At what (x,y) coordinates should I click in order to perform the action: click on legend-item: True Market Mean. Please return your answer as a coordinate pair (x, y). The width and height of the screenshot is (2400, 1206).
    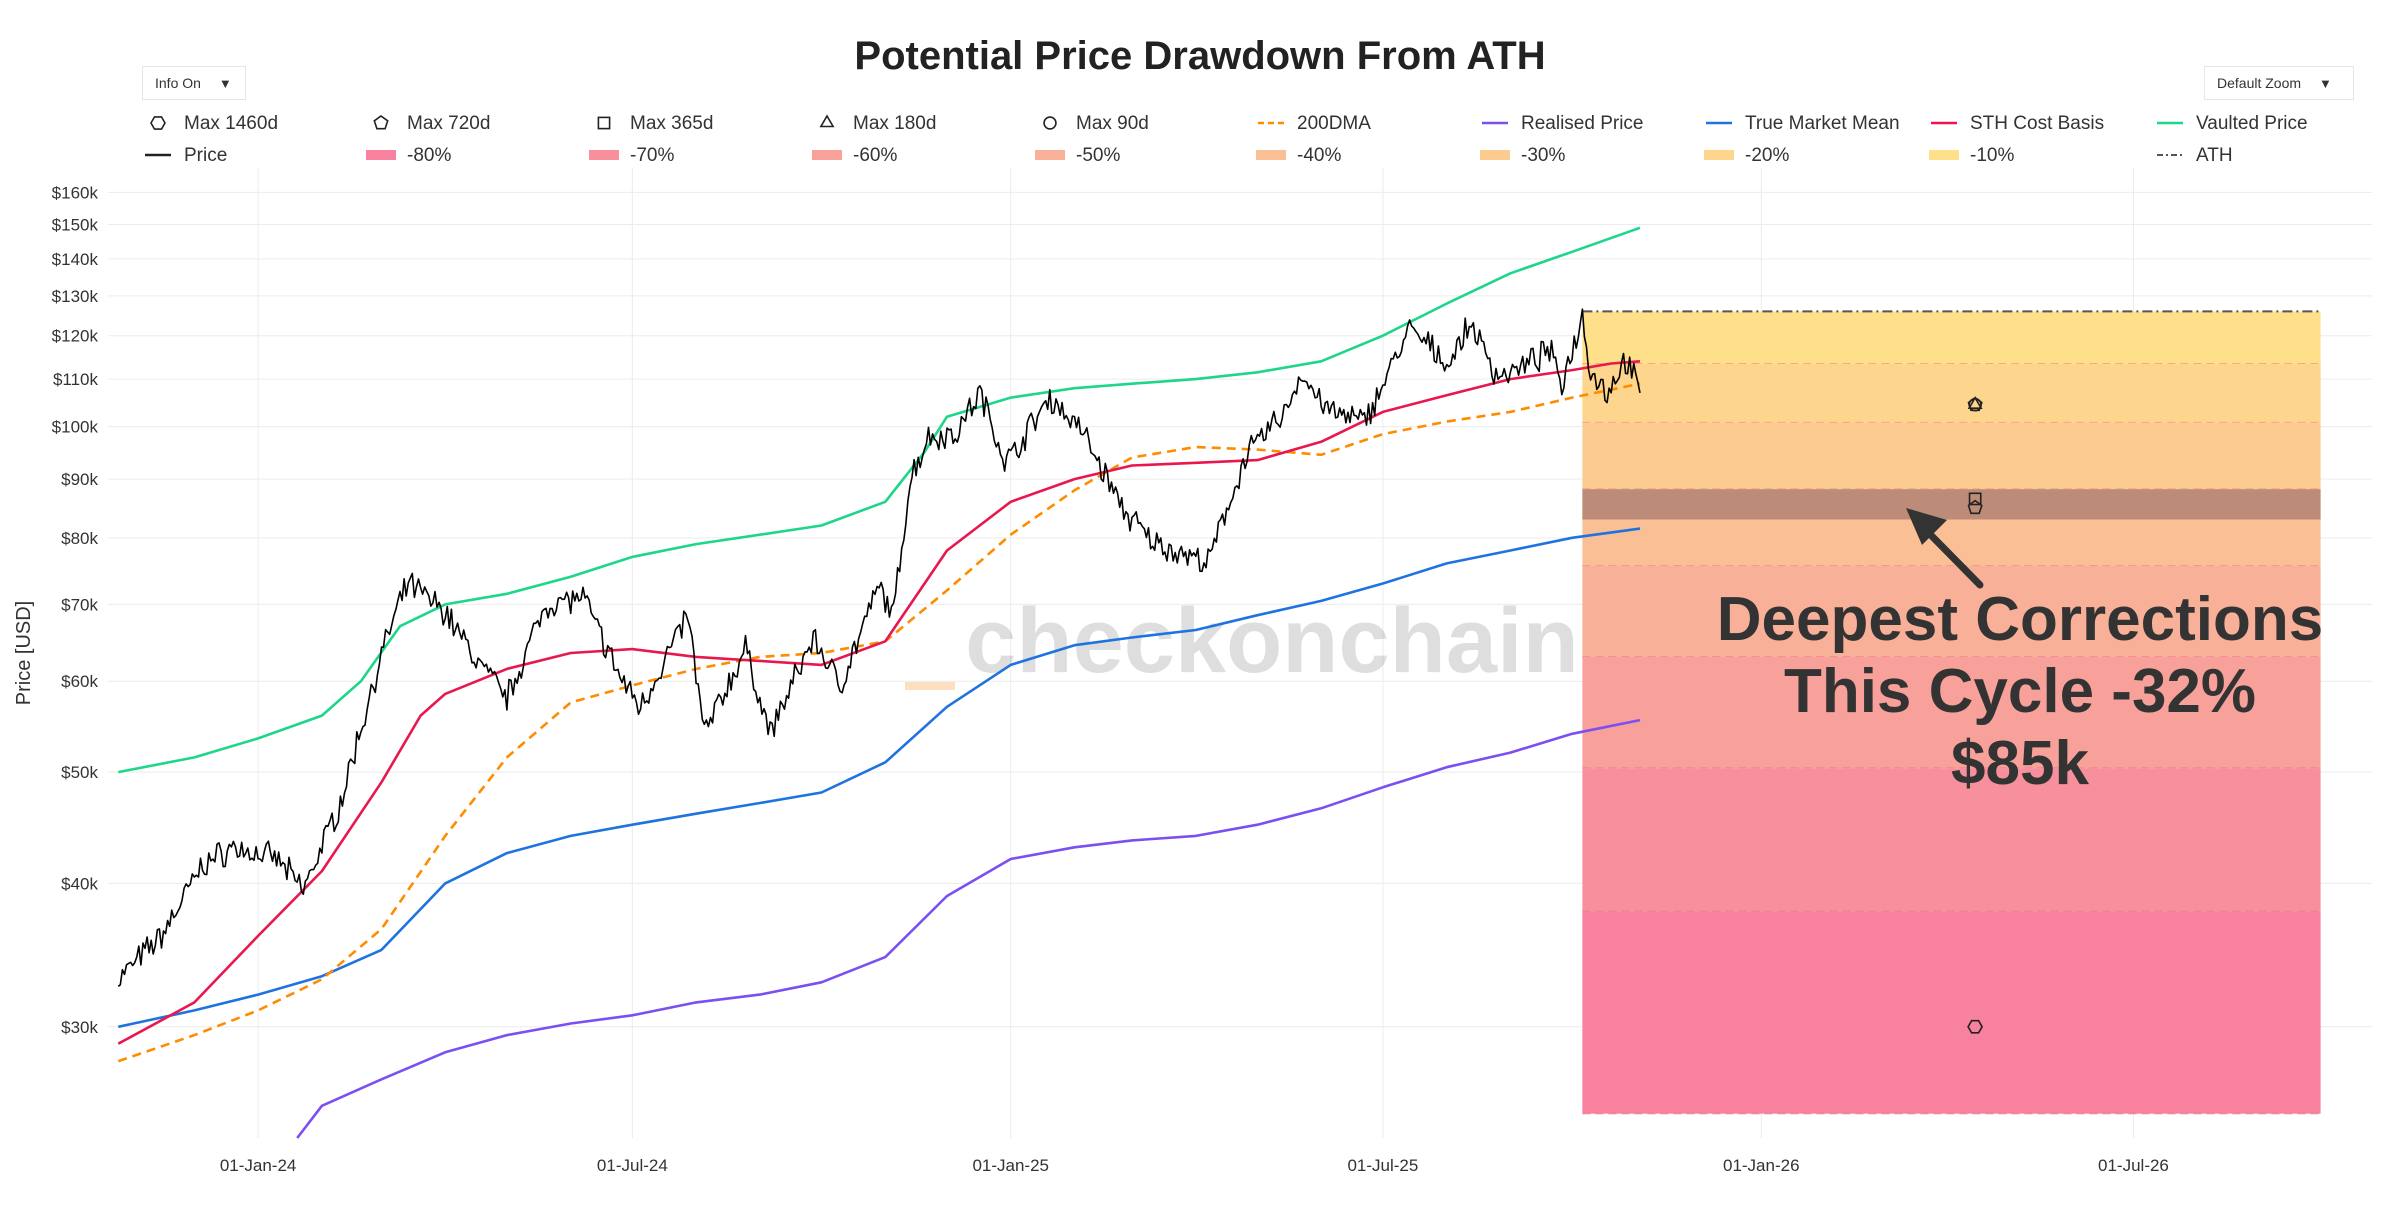
    Looking at the image, I should click on (1803, 123).